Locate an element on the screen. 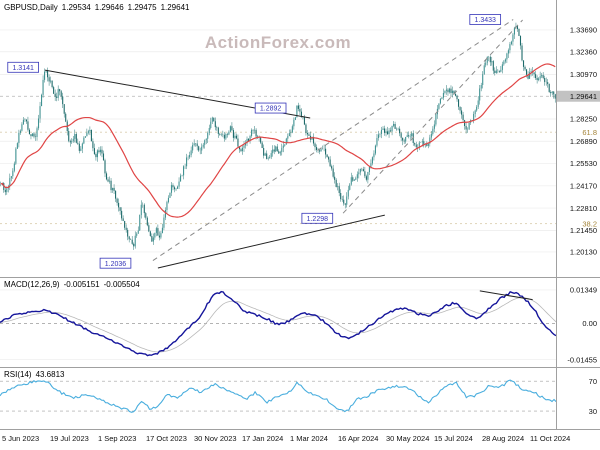  dashed-trendline is located at coordinates (432, 116).